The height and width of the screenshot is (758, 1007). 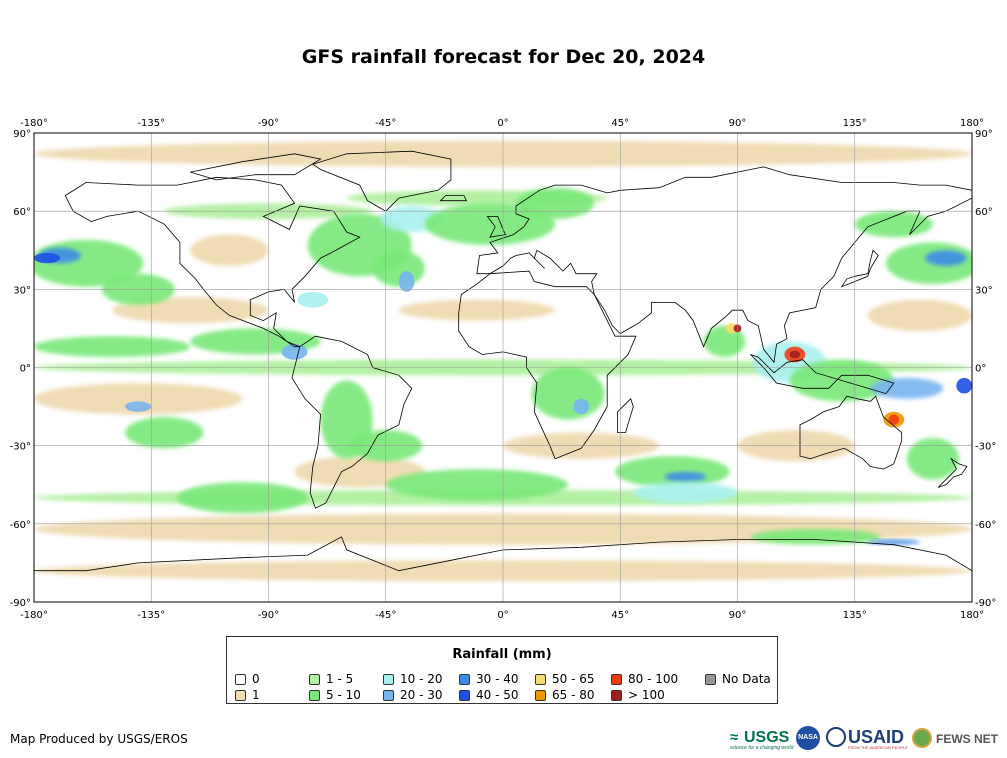 I want to click on fews-globe-icon, so click(x=922, y=738).